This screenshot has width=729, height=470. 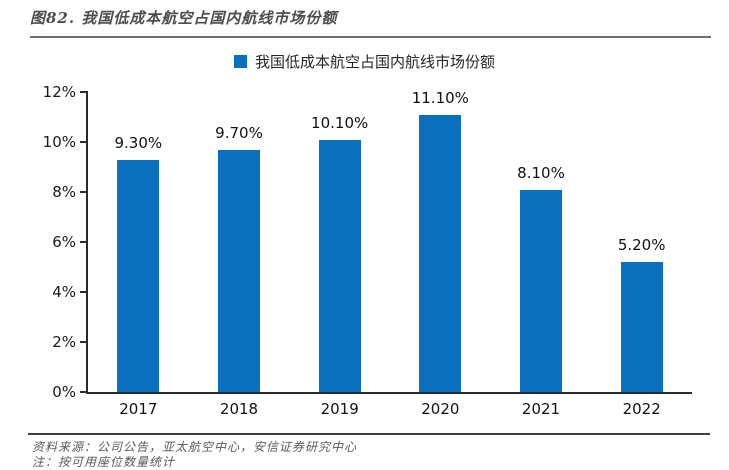 I want to click on y-tick-label: 8%, so click(x=64, y=192).